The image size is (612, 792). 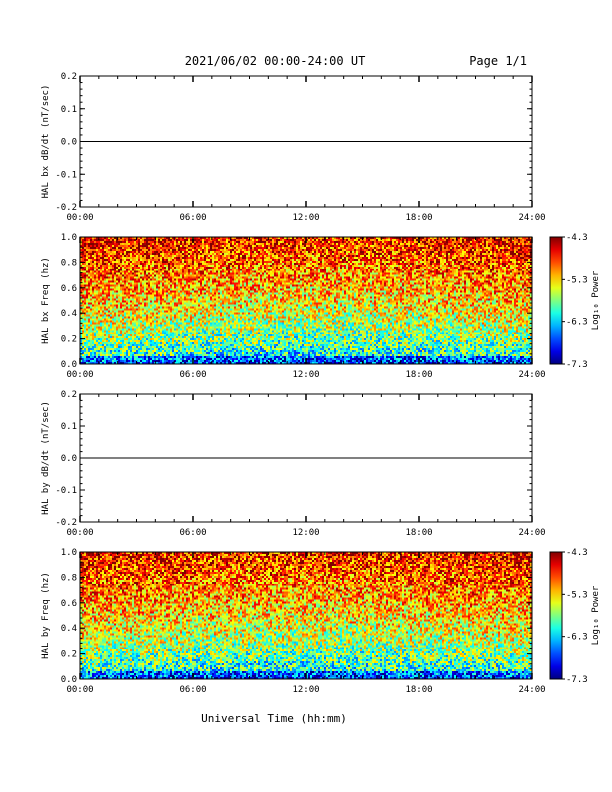 What do you see at coordinates (46, 458) in the screenshot?
I see `y-axis-label: HAL by dB/dt (nT/sec)` at bounding box center [46, 458].